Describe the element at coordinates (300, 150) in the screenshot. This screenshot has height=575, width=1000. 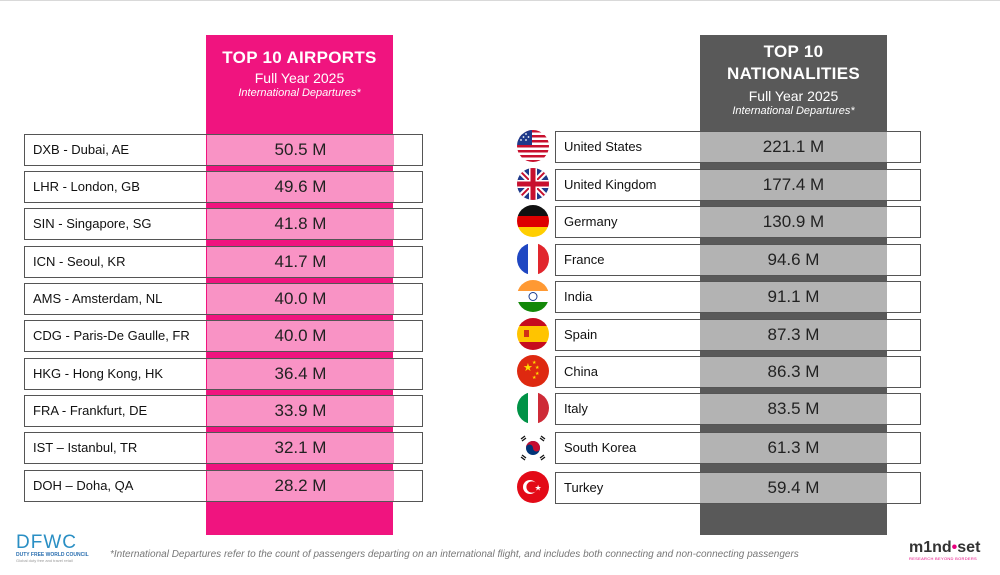
I see `airport-value: 50.5 M` at that location.